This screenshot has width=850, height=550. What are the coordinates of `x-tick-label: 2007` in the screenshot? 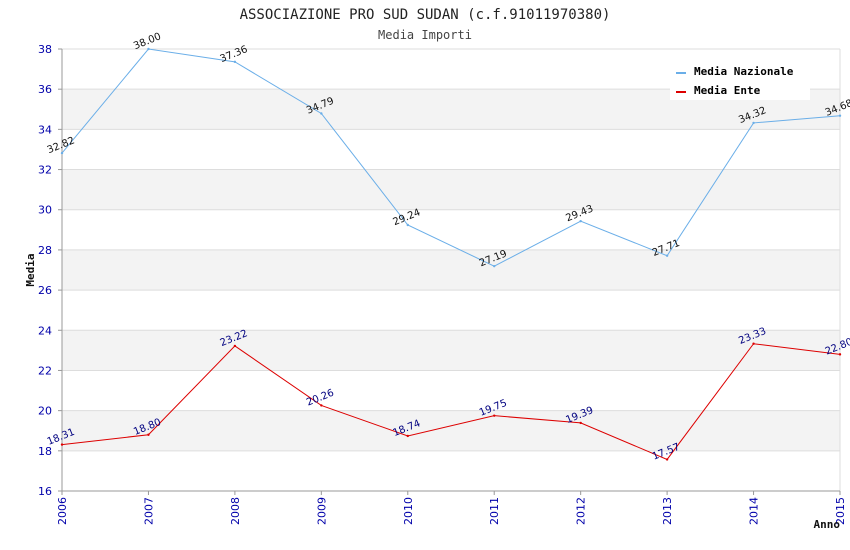 It's located at (148, 511).